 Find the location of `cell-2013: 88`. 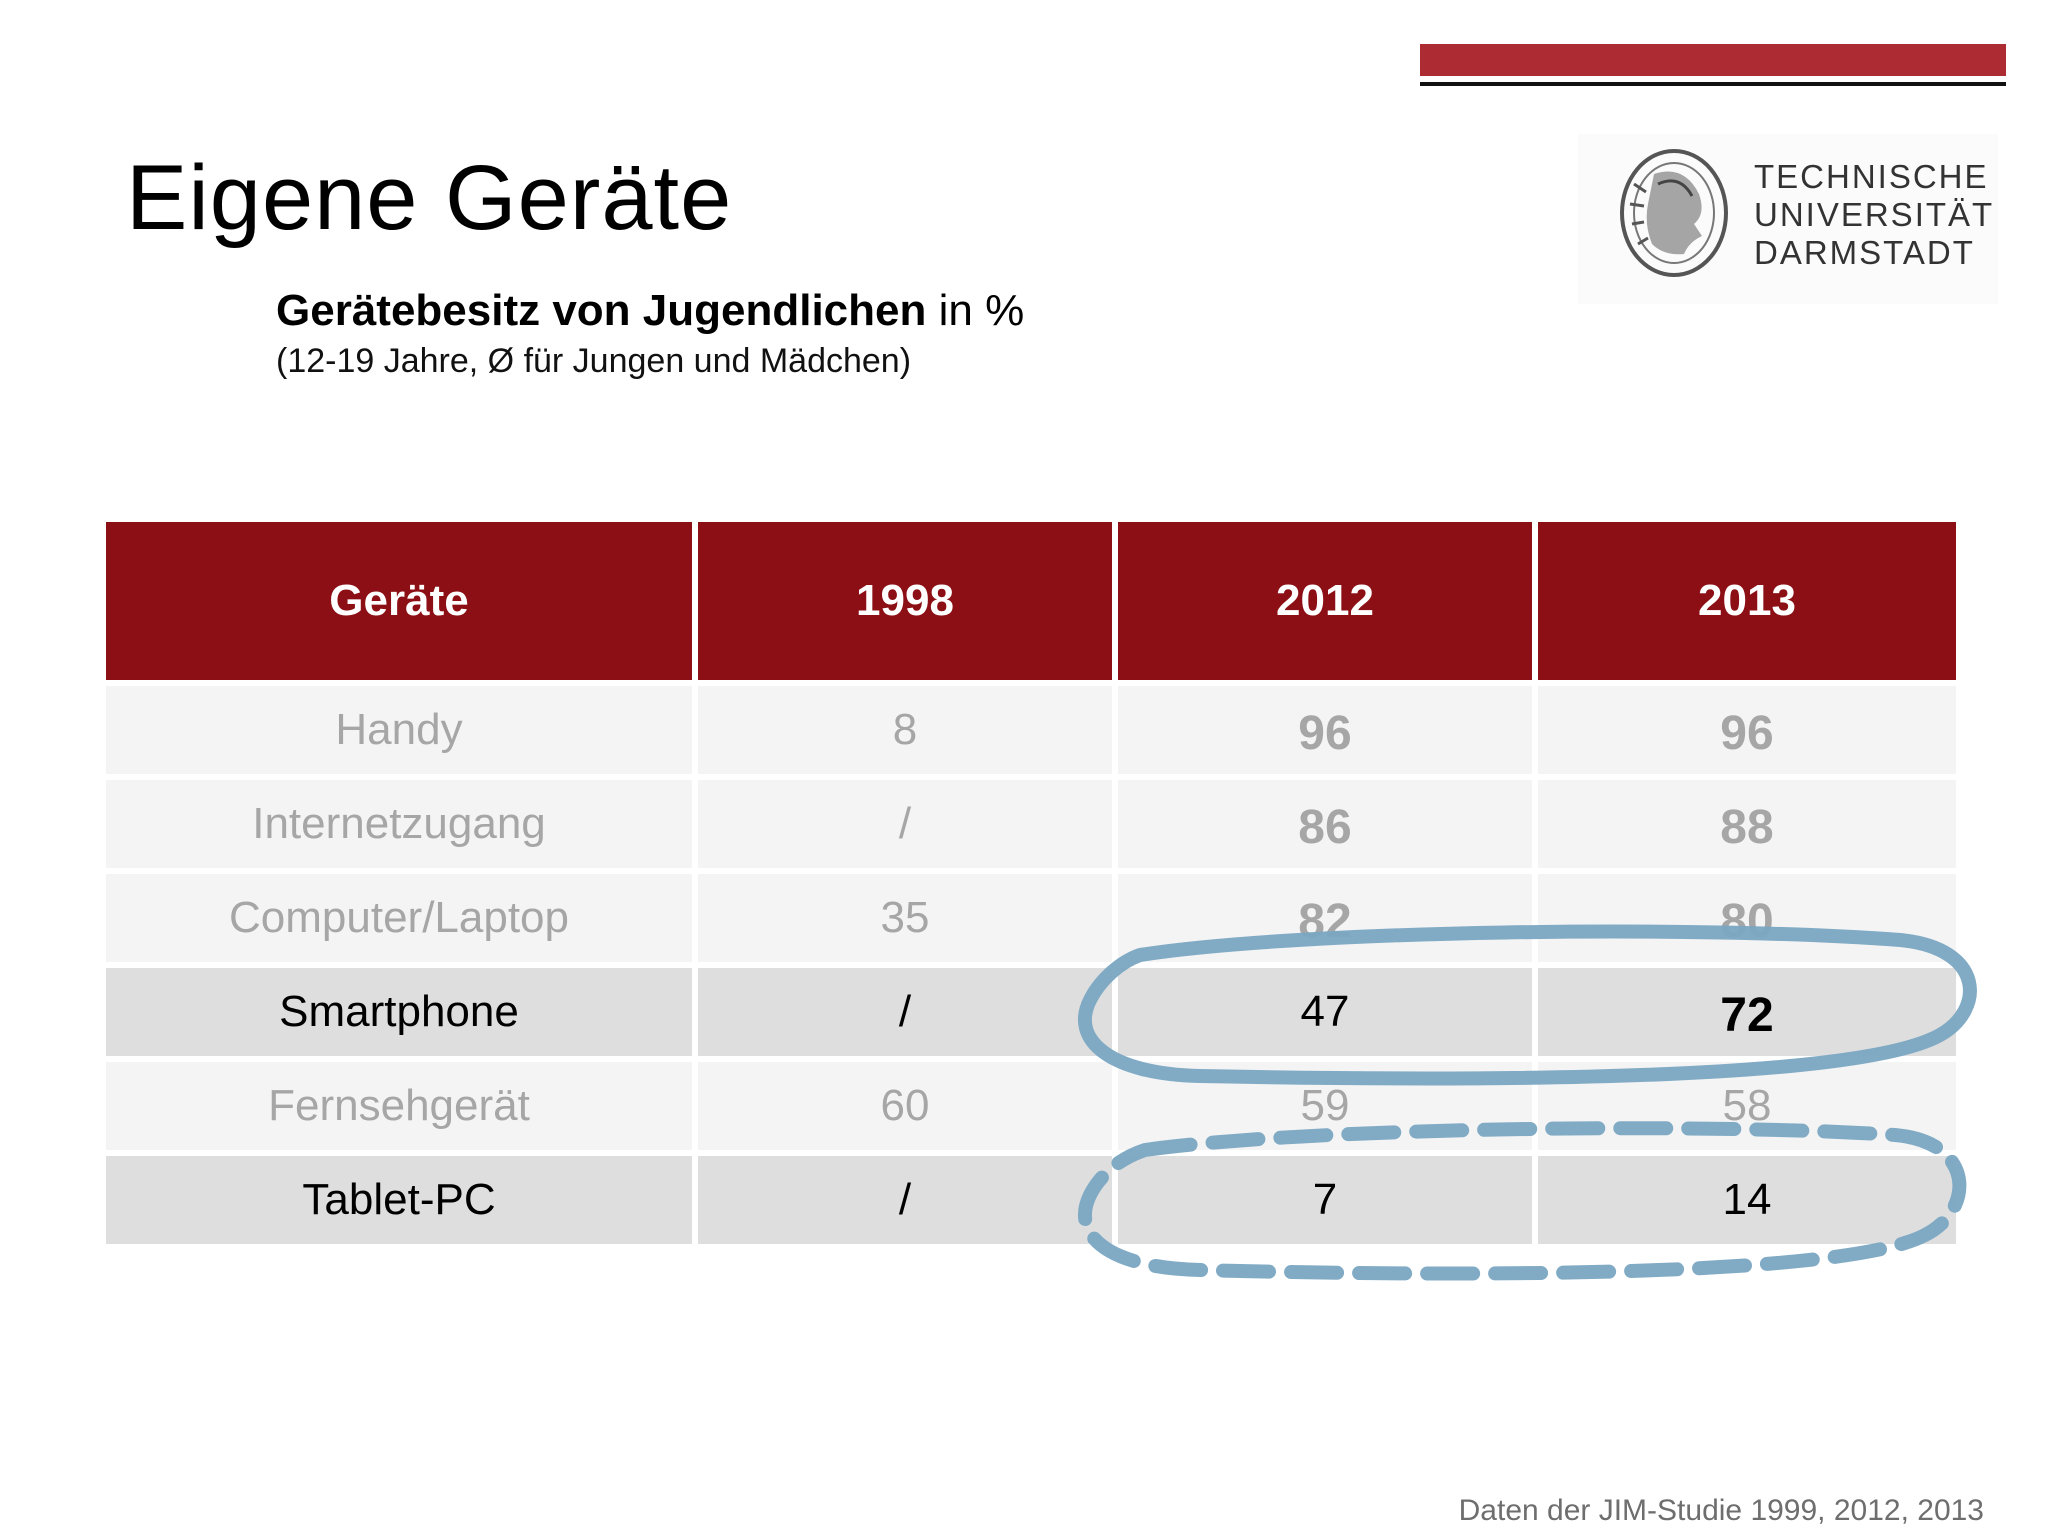

cell-2013: 88 is located at coordinates (1747, 824).